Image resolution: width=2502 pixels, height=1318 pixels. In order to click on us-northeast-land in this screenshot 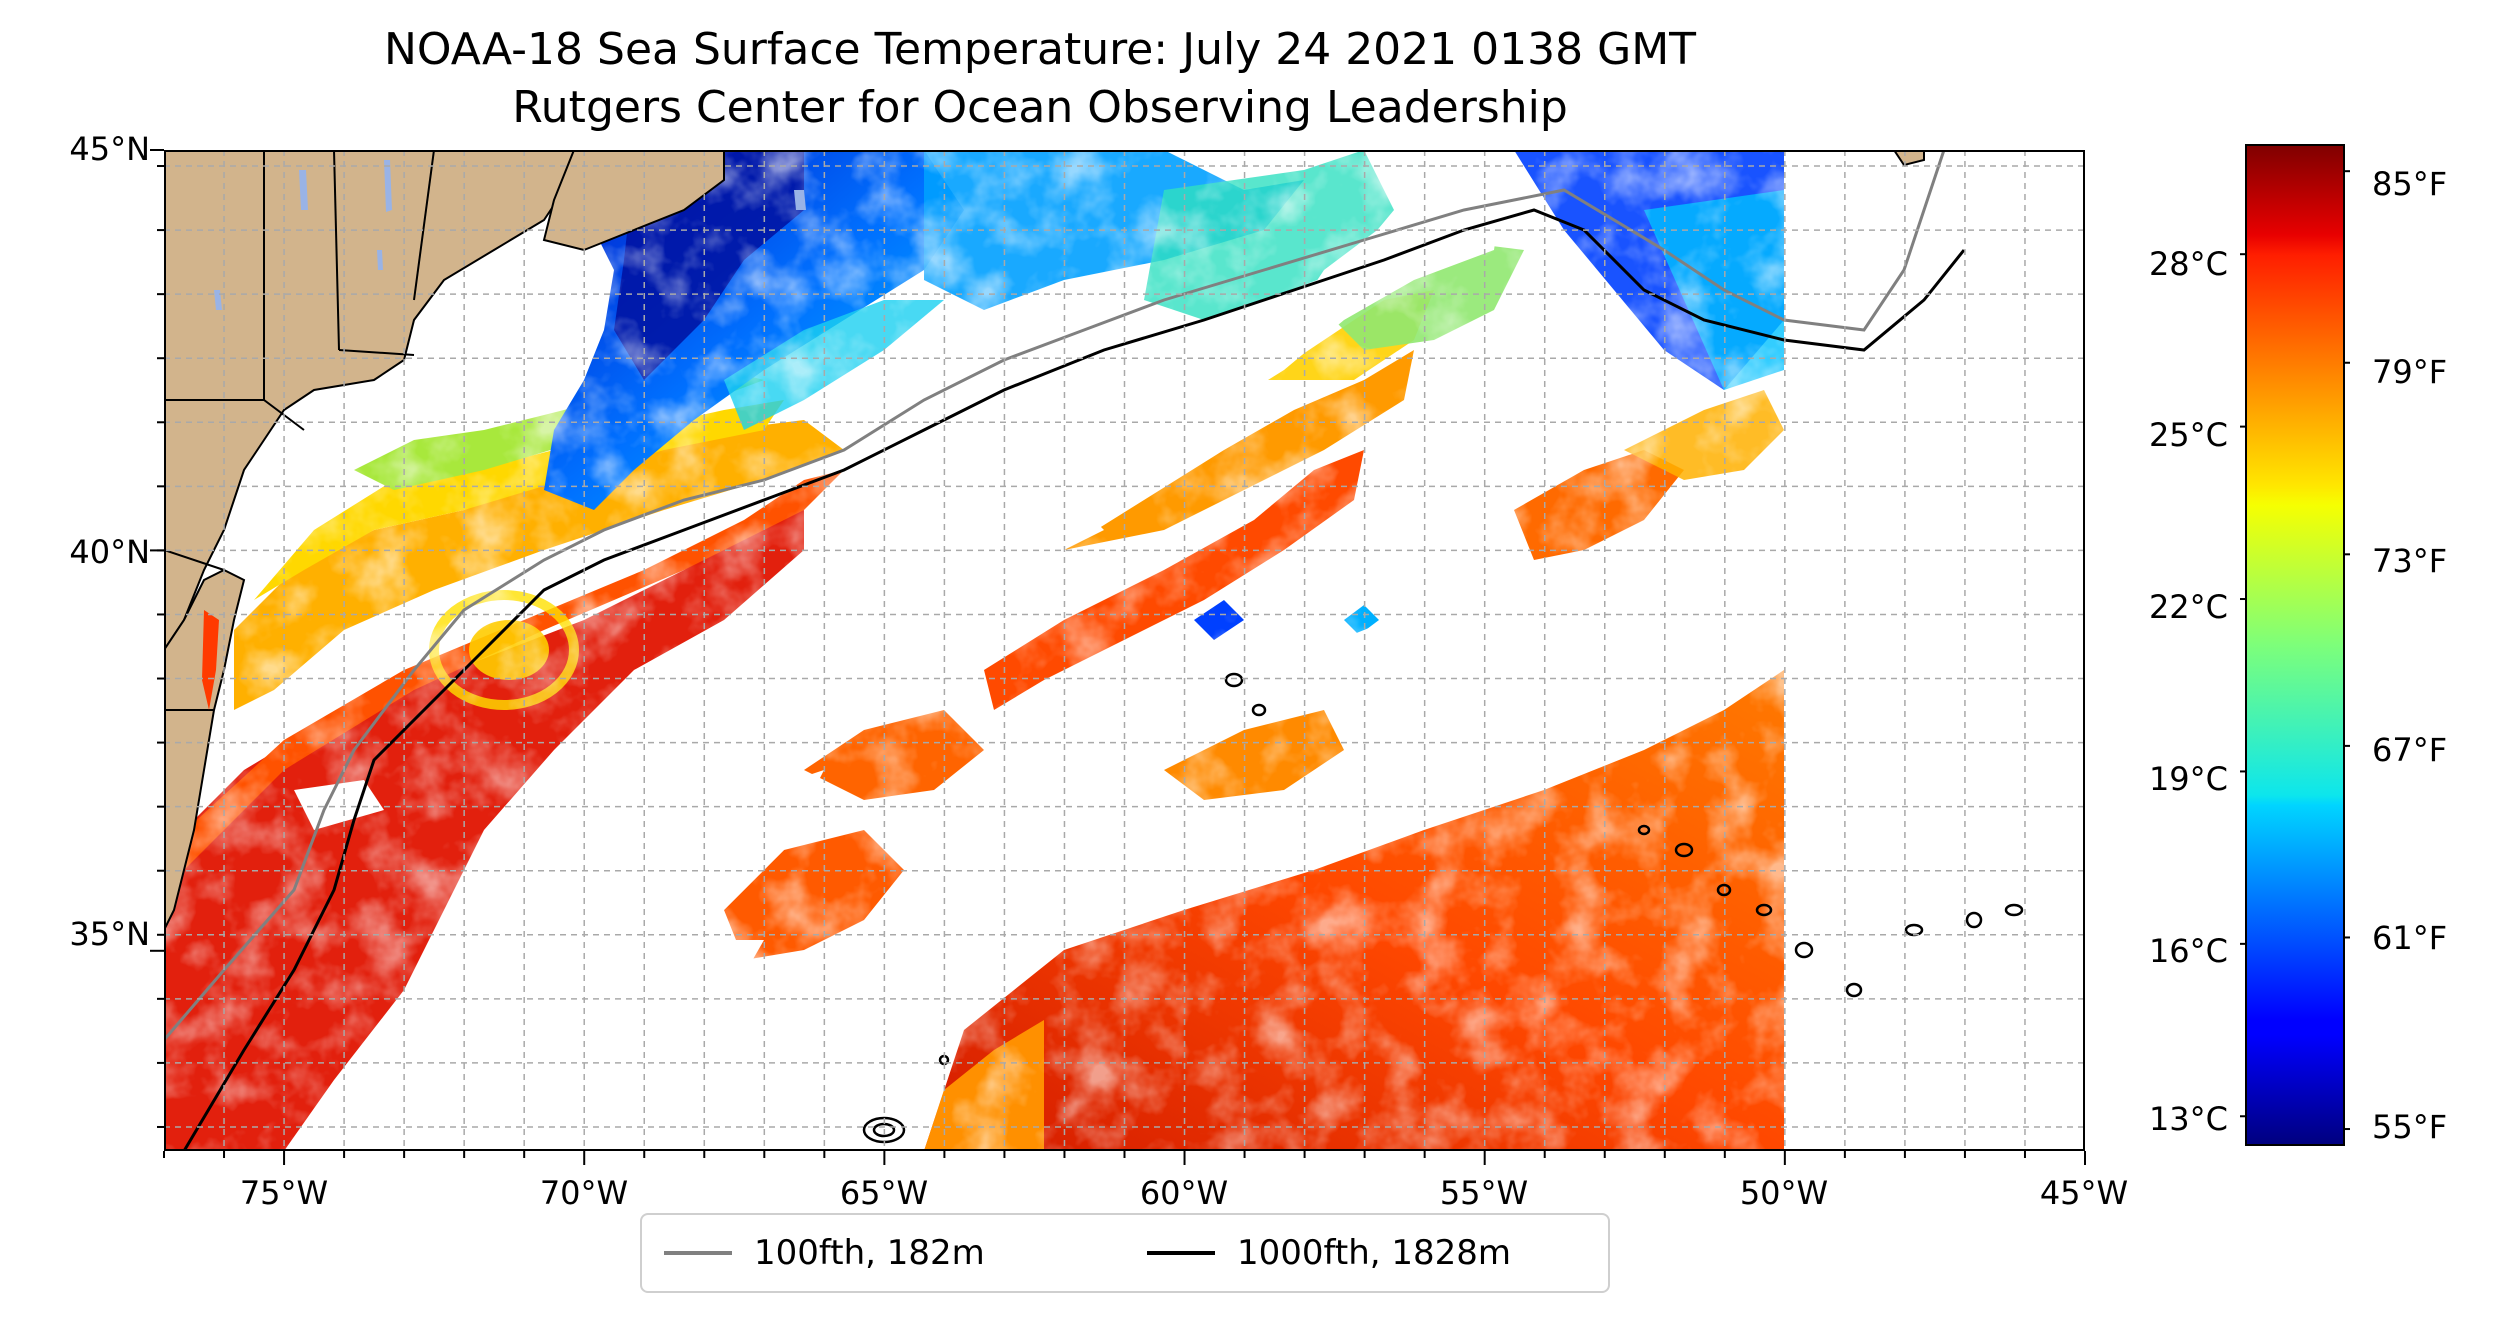, I will do `click(370, 401)`.